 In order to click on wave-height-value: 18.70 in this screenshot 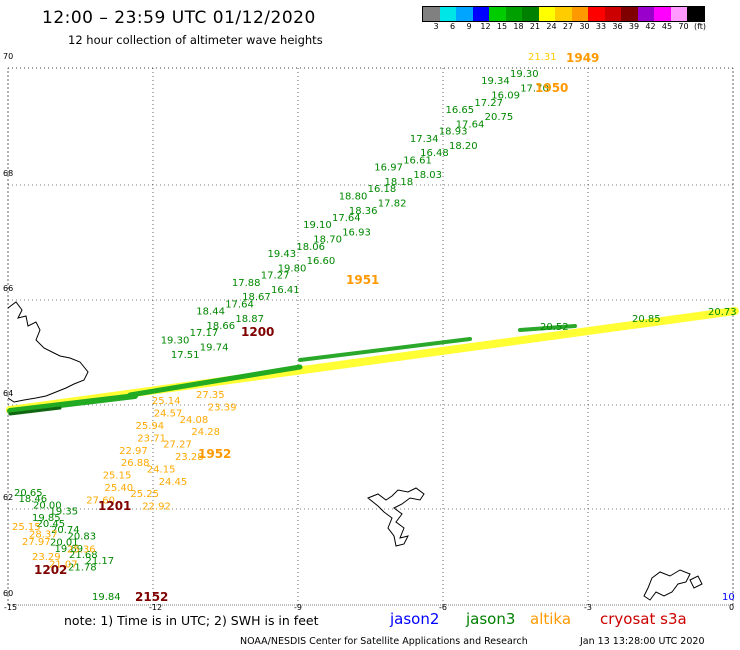, I will do `click(327, 240)`.